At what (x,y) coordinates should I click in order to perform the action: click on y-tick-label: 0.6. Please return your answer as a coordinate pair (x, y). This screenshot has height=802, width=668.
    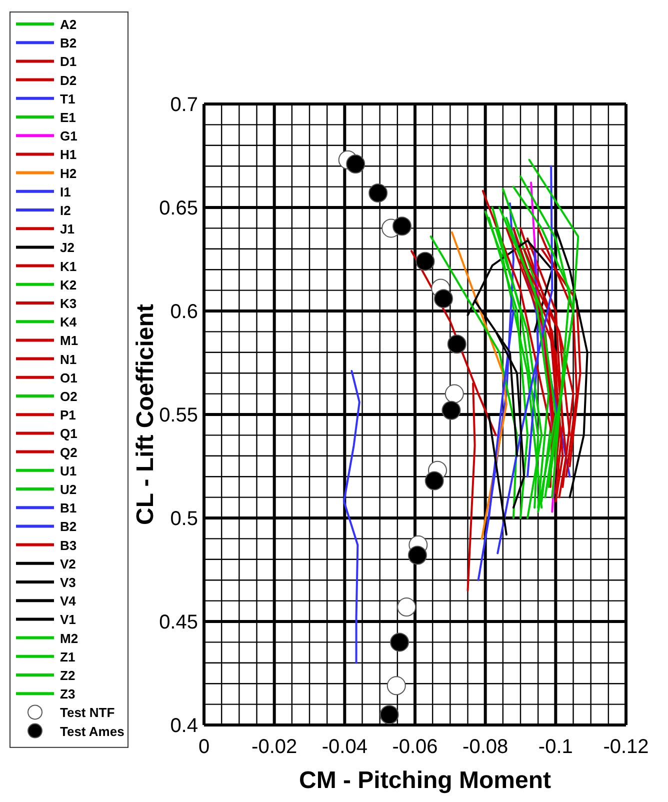
    Looking at the image, I should click on (184, 312).